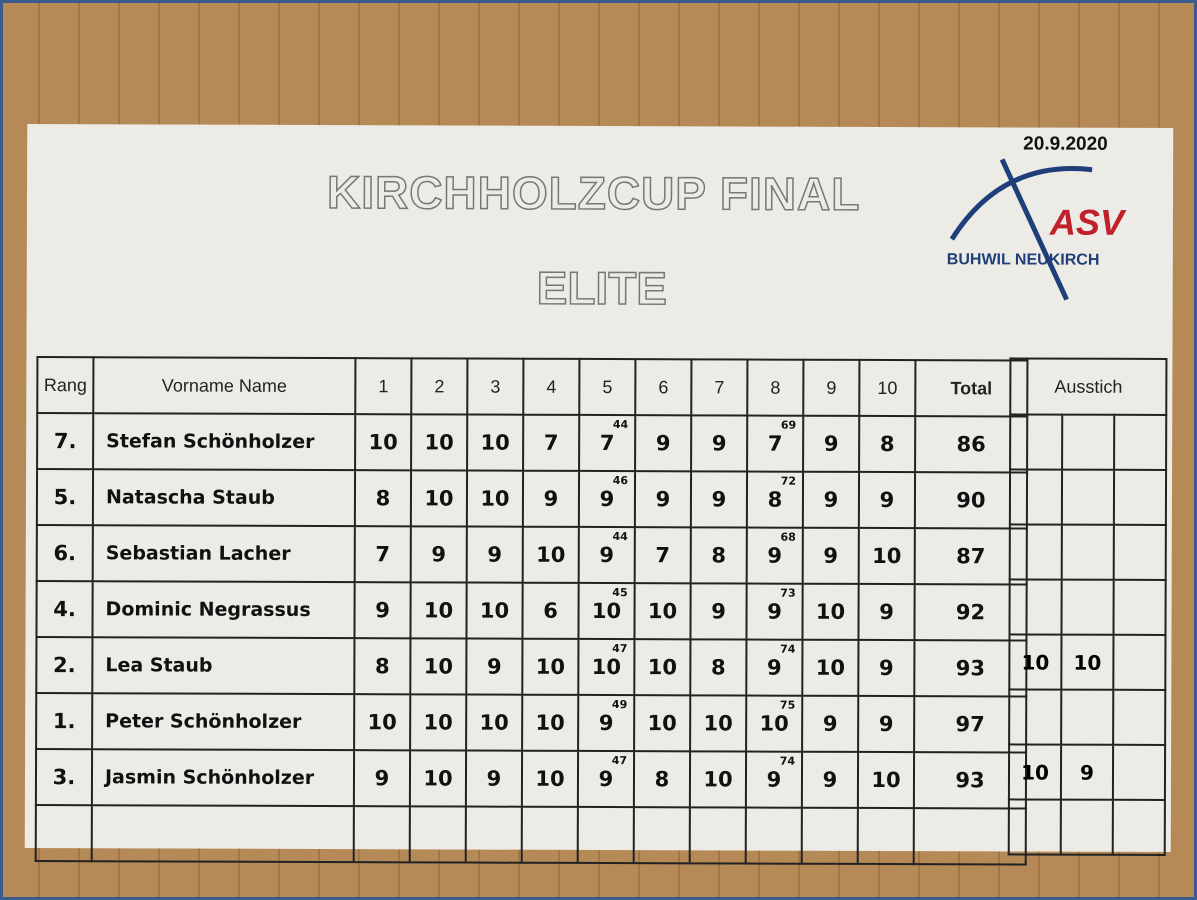 The image size is (1197, 900). What do you see at coordinates (1037, 229) in the screenshot?
I see `asv-logo: ASV BUHWIL NEUKIRCH` at bounding box center [1037, 229].